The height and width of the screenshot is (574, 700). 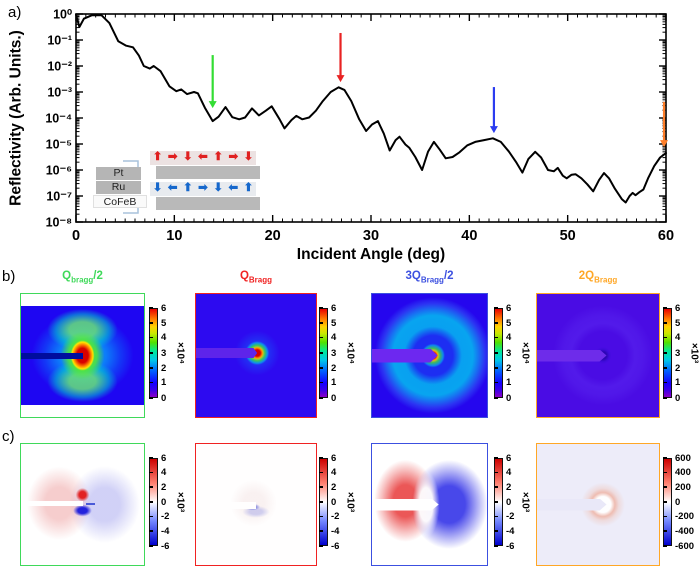 I want to click on magnetization-arrow-icon: ⬆, so click(x=248, y=188).